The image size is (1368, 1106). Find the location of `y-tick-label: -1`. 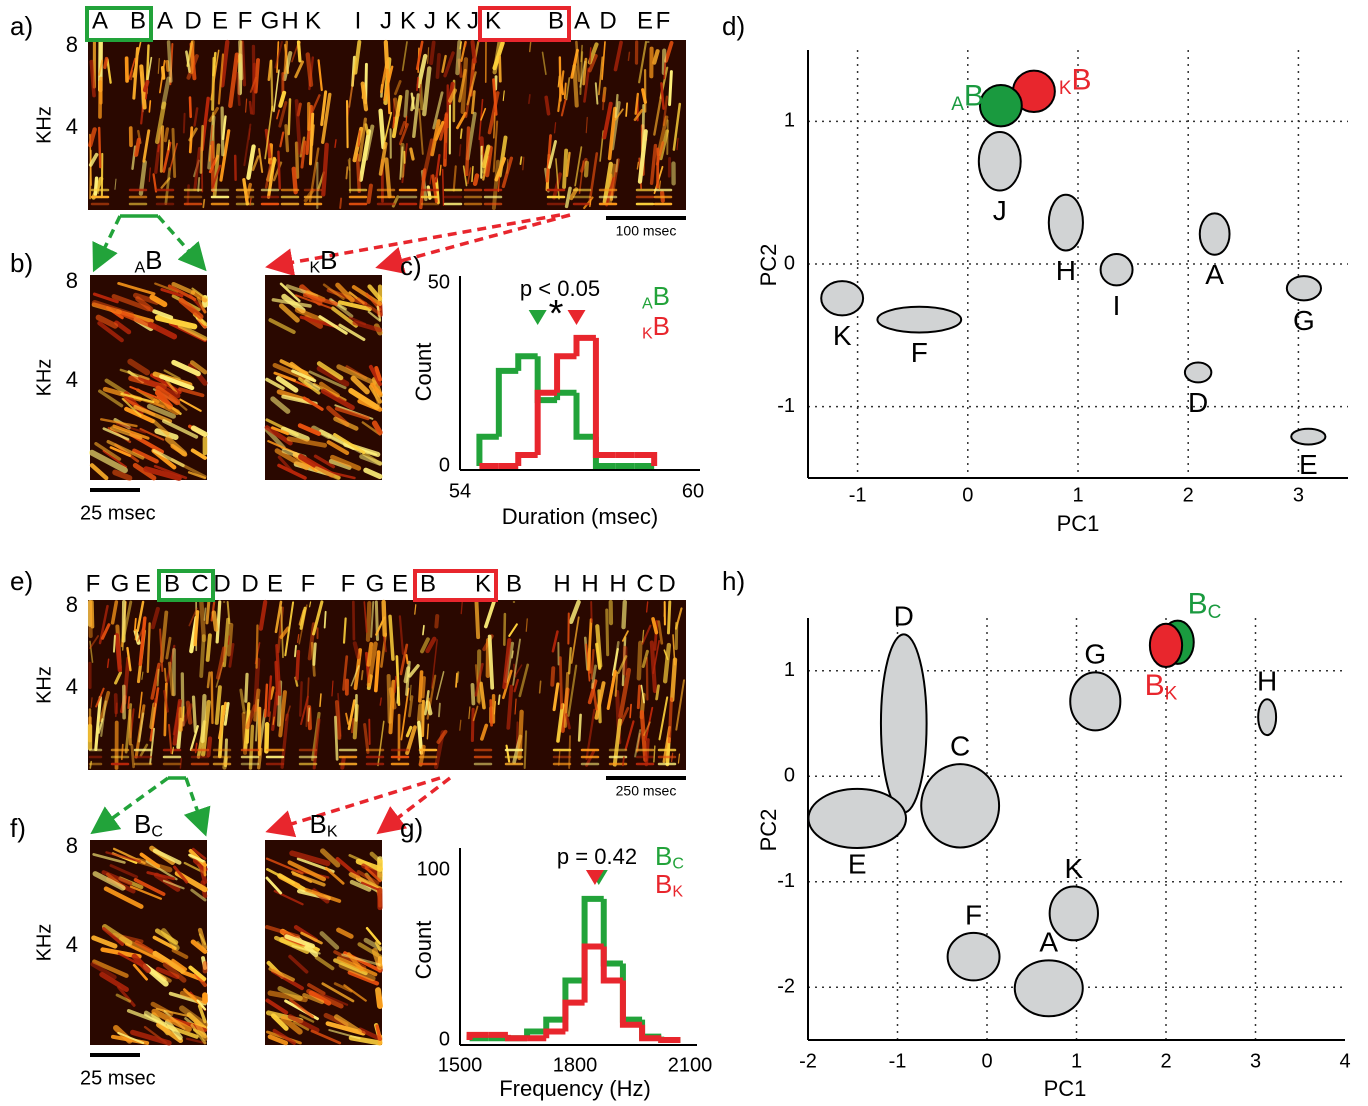

y-tick-label: -1 is located at coordinates (786, 406).